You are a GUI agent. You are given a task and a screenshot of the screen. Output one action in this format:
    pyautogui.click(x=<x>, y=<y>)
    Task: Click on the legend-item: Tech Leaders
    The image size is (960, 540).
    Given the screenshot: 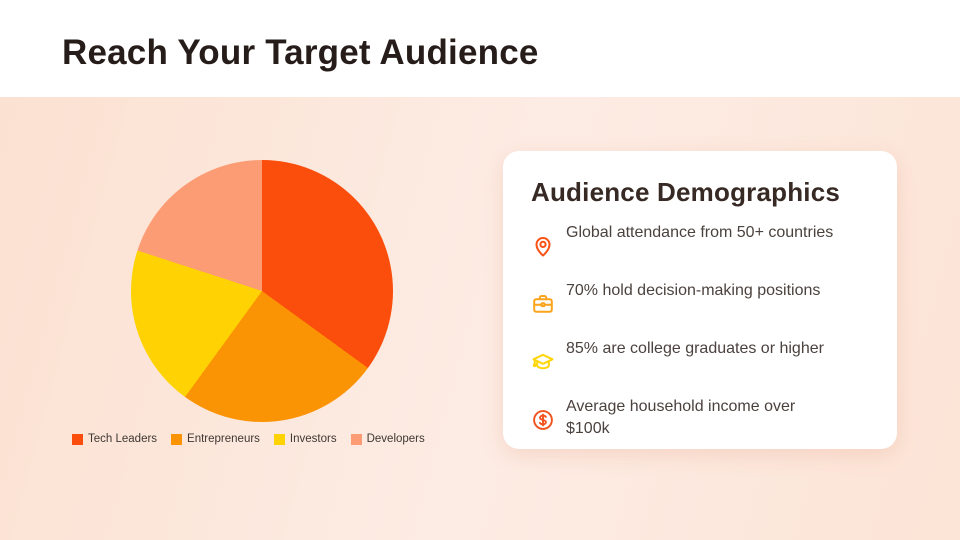 What is the action you would take?
    pyautogui.click(x=114, y=439)
    